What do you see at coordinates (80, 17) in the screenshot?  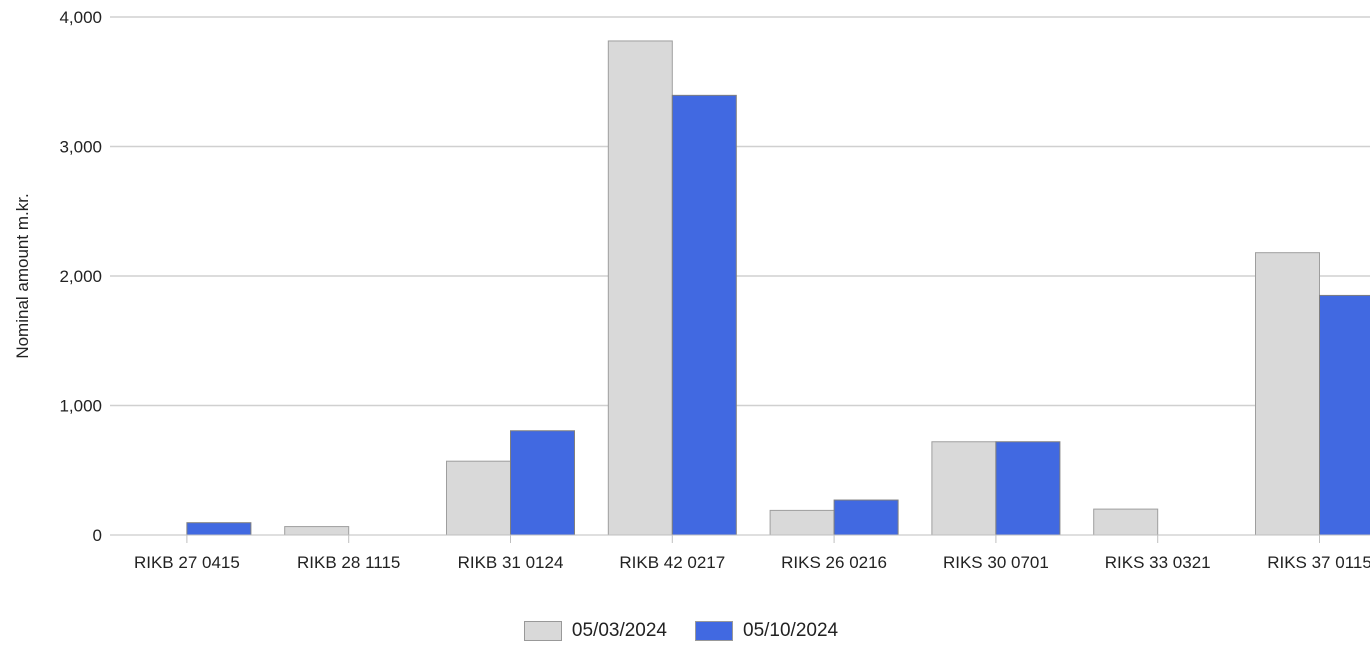 I see `y-tick-label: 4,000` at bounding box center [80, 17].